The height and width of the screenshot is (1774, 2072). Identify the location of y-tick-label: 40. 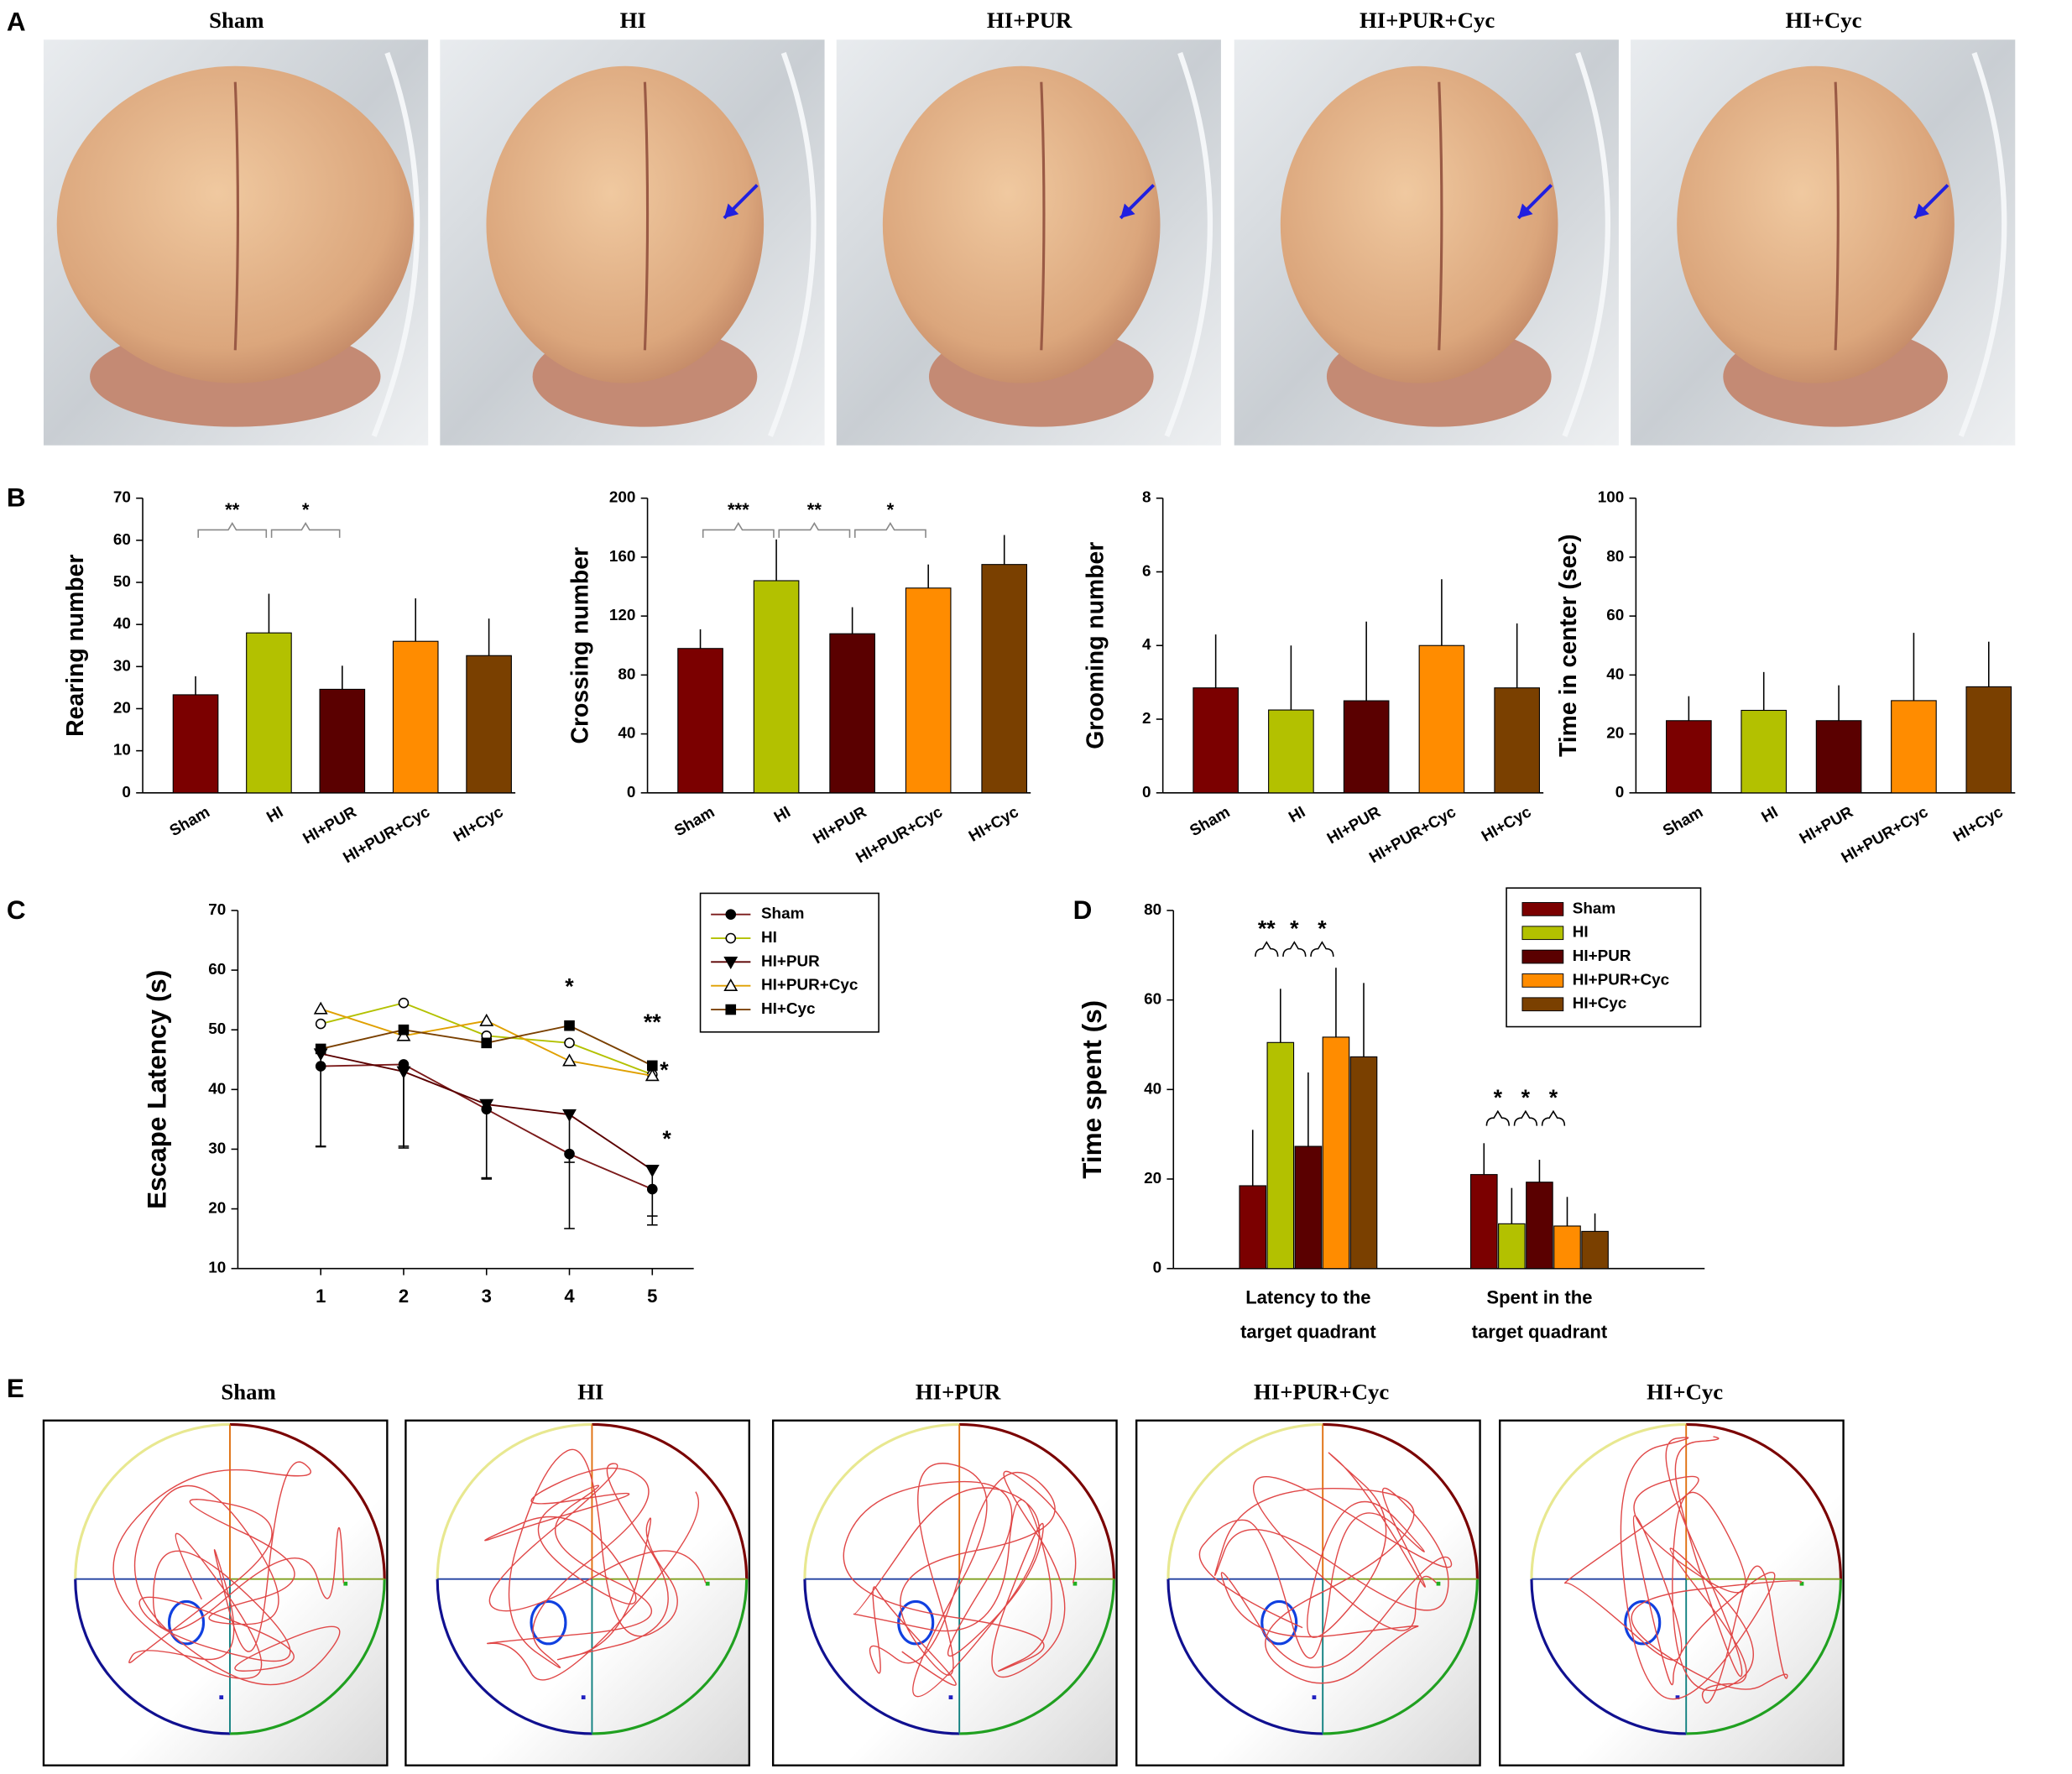
(217, 1089).